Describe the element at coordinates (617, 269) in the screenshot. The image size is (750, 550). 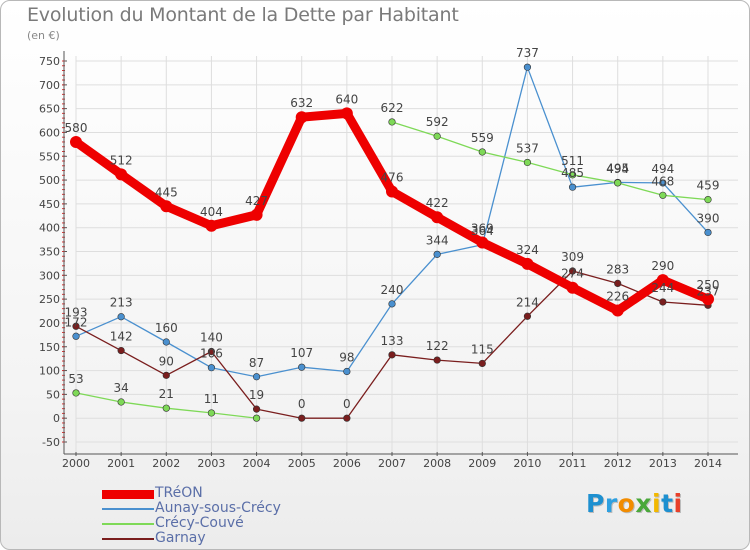
I see `data-label: 283` at that location.